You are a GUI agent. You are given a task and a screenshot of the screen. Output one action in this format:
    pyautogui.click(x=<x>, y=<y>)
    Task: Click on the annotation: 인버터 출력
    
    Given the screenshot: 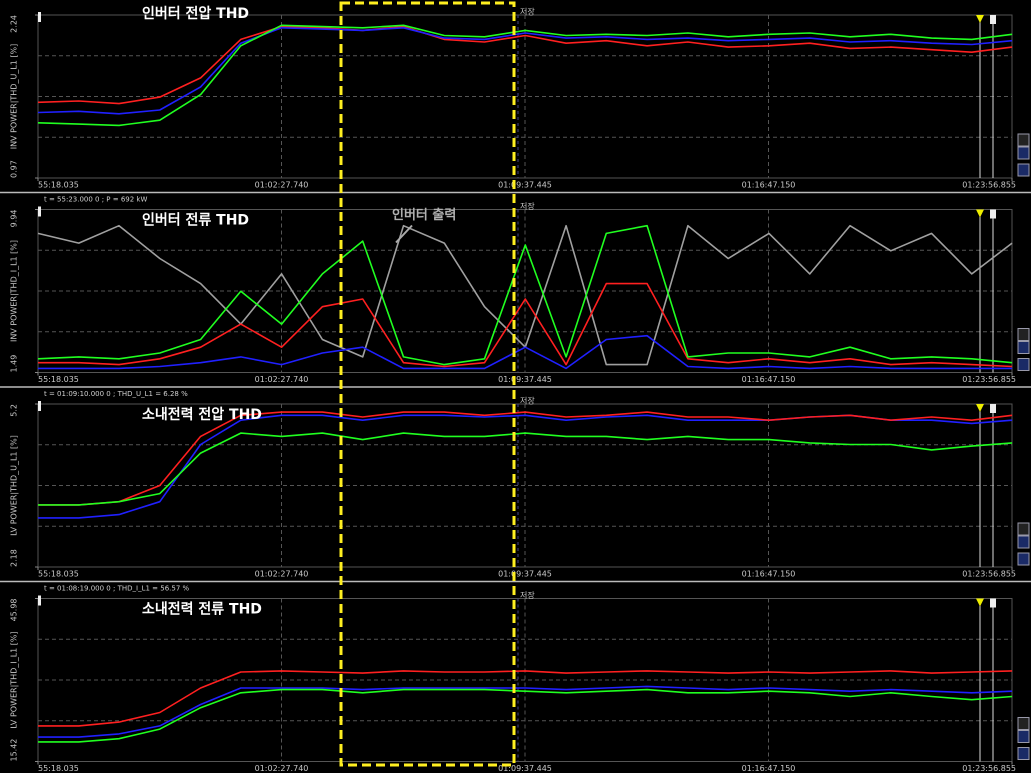 What is the action you would take?
    pyautogui.click(x=424, y=215)
    